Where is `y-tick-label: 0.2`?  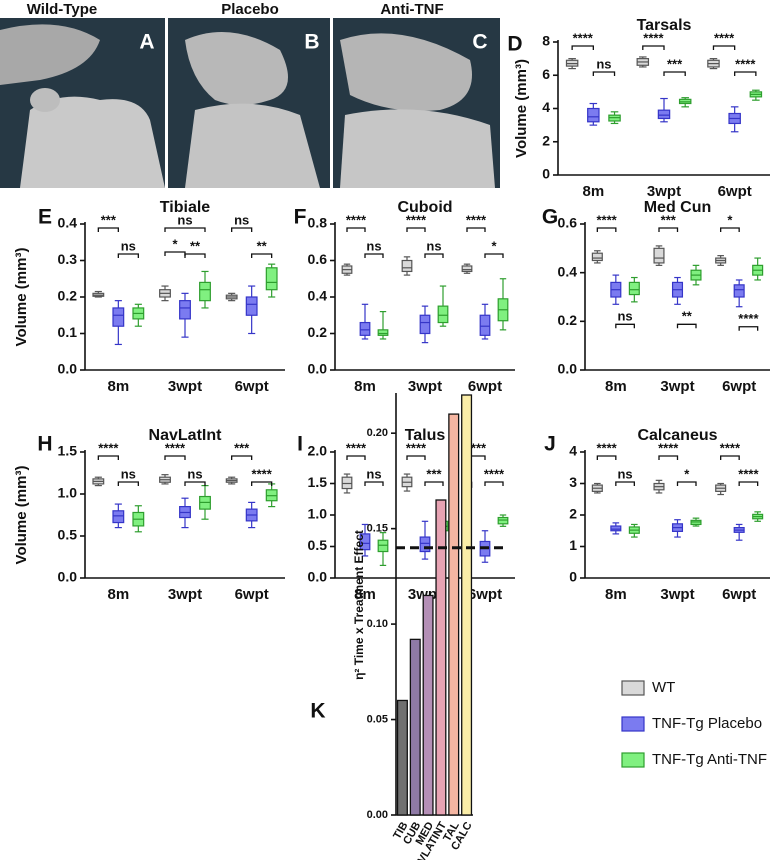 y-tick-label: 0.2 is located at coordinates (318, 332).